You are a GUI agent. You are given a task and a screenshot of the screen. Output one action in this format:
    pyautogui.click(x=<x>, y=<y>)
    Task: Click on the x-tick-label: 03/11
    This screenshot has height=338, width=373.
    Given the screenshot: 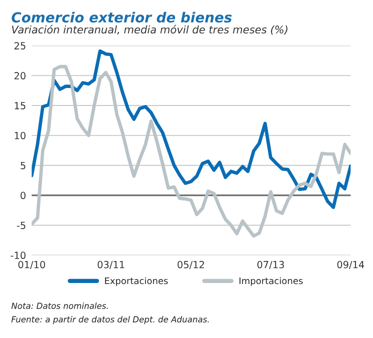 What is the action you would take?
    pyautogui.click(x=111, y=265)
    